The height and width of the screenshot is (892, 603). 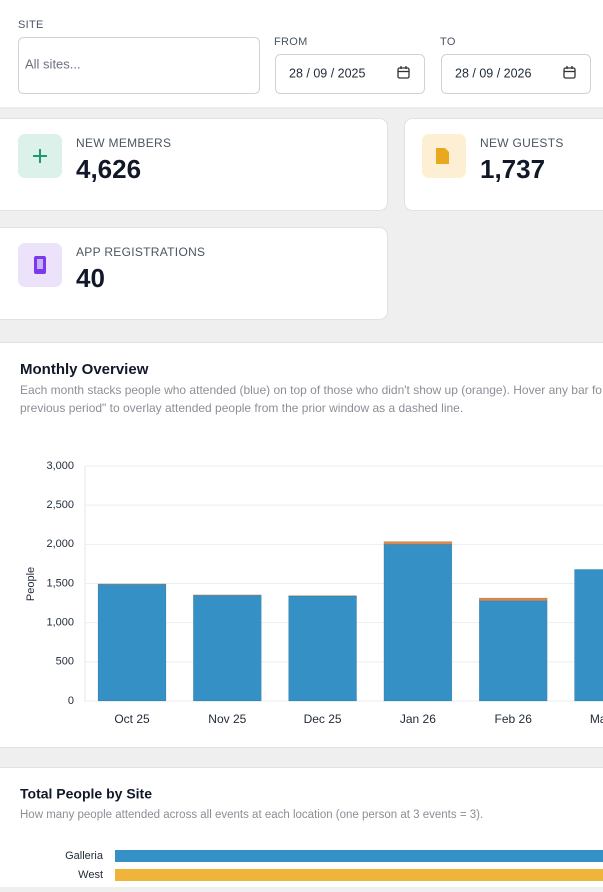 I want to click on y-tick-label: 2,500, so click(x=60, y=505).